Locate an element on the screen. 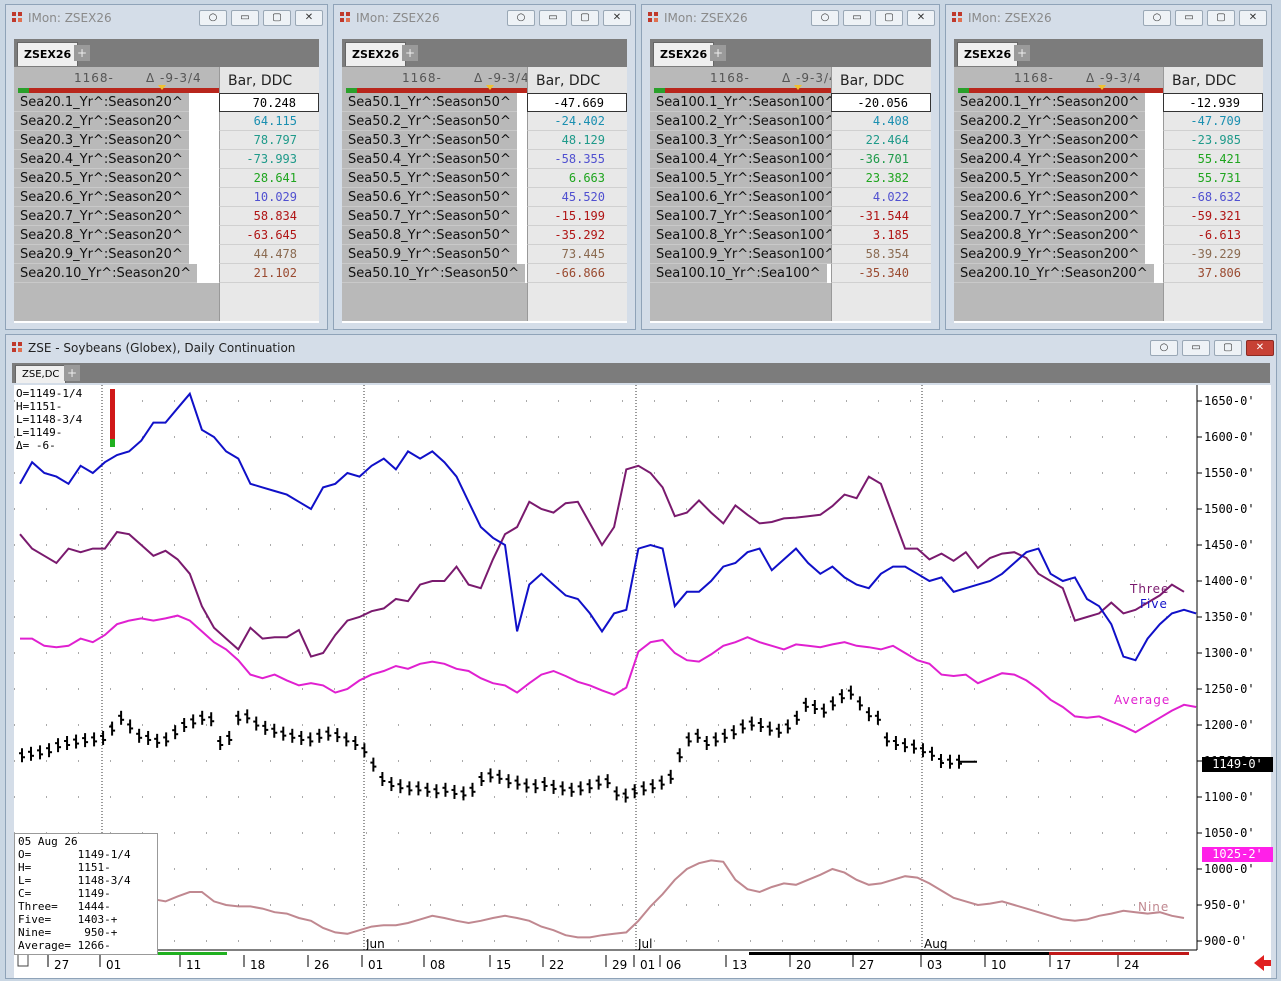 The height and width of the screenshot is (981, 1281). symbol-value: 21.102 is located at coordinates (269, 273).